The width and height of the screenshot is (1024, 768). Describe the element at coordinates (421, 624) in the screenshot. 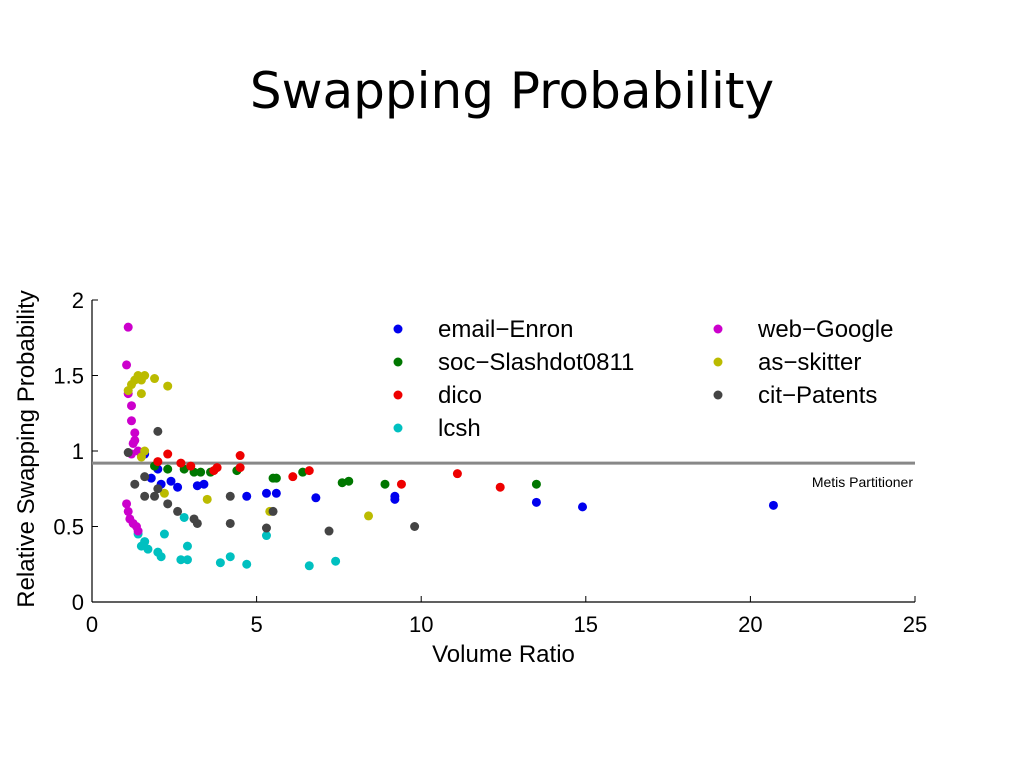

I see `x-tick-label: 10` at that location.